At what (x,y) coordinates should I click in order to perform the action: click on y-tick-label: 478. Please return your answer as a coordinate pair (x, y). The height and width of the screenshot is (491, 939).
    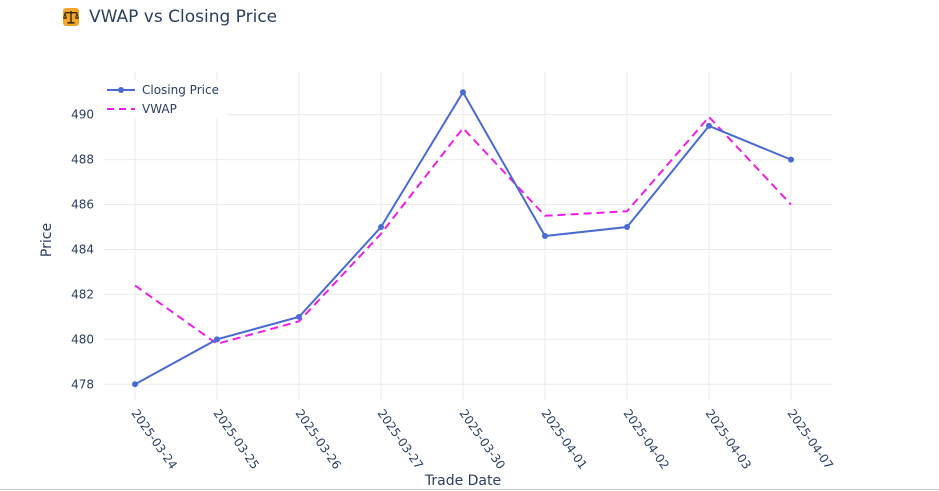
    Looking at the image, I should click on (82, 384).